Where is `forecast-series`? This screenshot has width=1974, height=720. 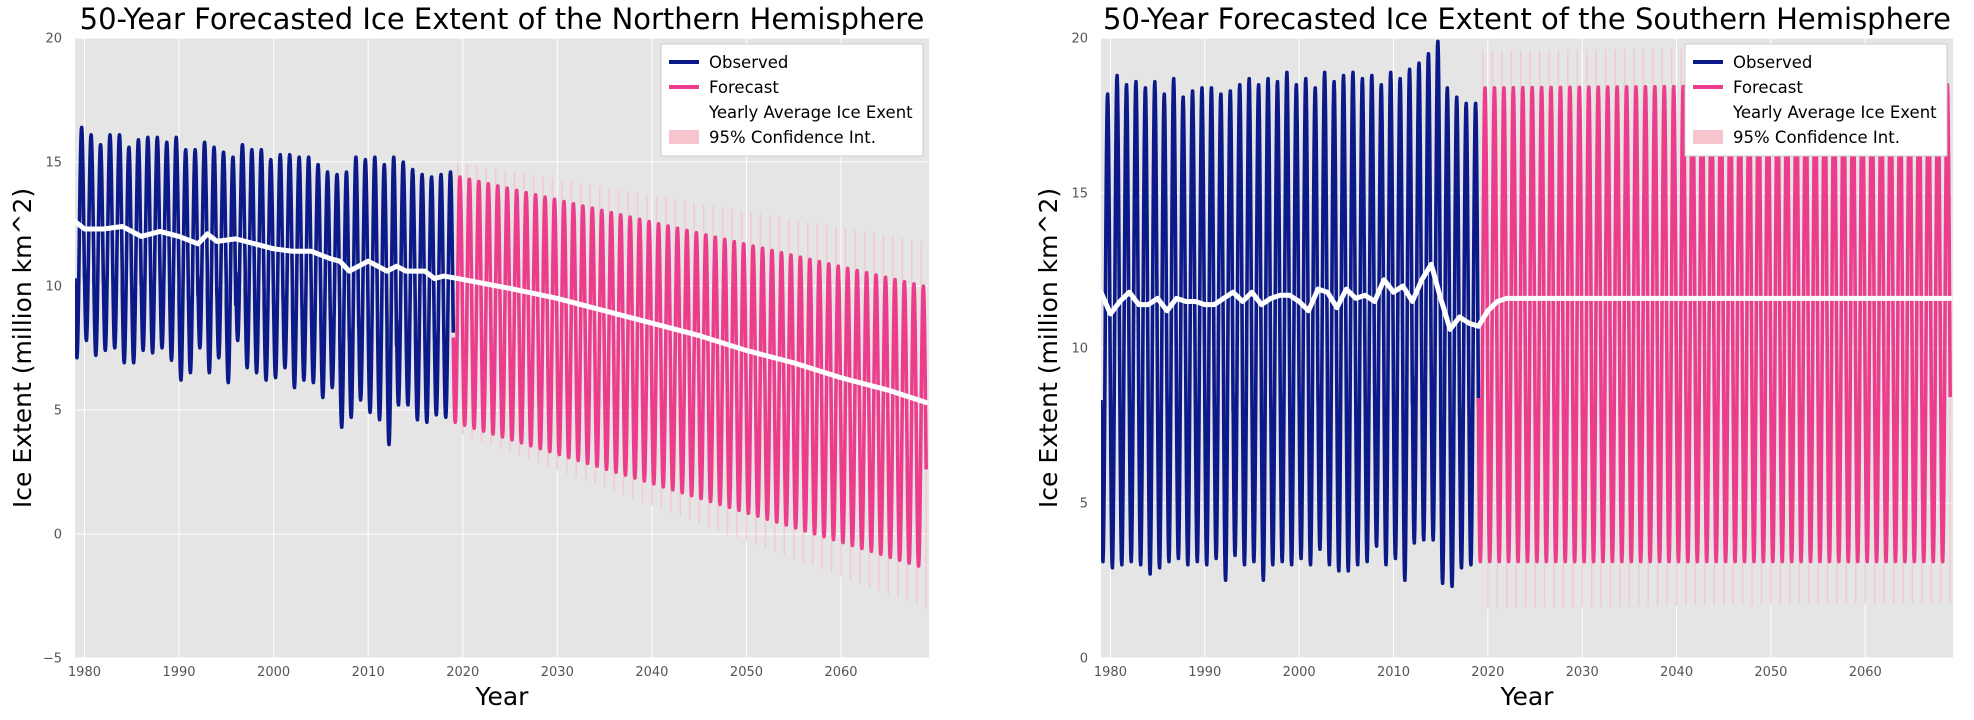
forecast-series is located at coordinates (689, 371).